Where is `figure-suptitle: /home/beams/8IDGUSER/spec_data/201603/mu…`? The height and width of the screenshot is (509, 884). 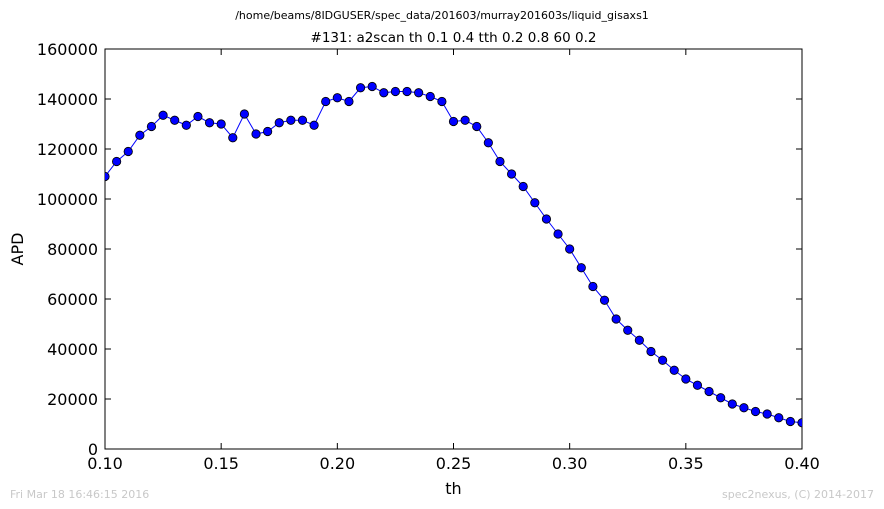
figure-suptitle: /home/beams/8IDGUSER/spec_data/201603/mu… is located at coordinates (442, 15).